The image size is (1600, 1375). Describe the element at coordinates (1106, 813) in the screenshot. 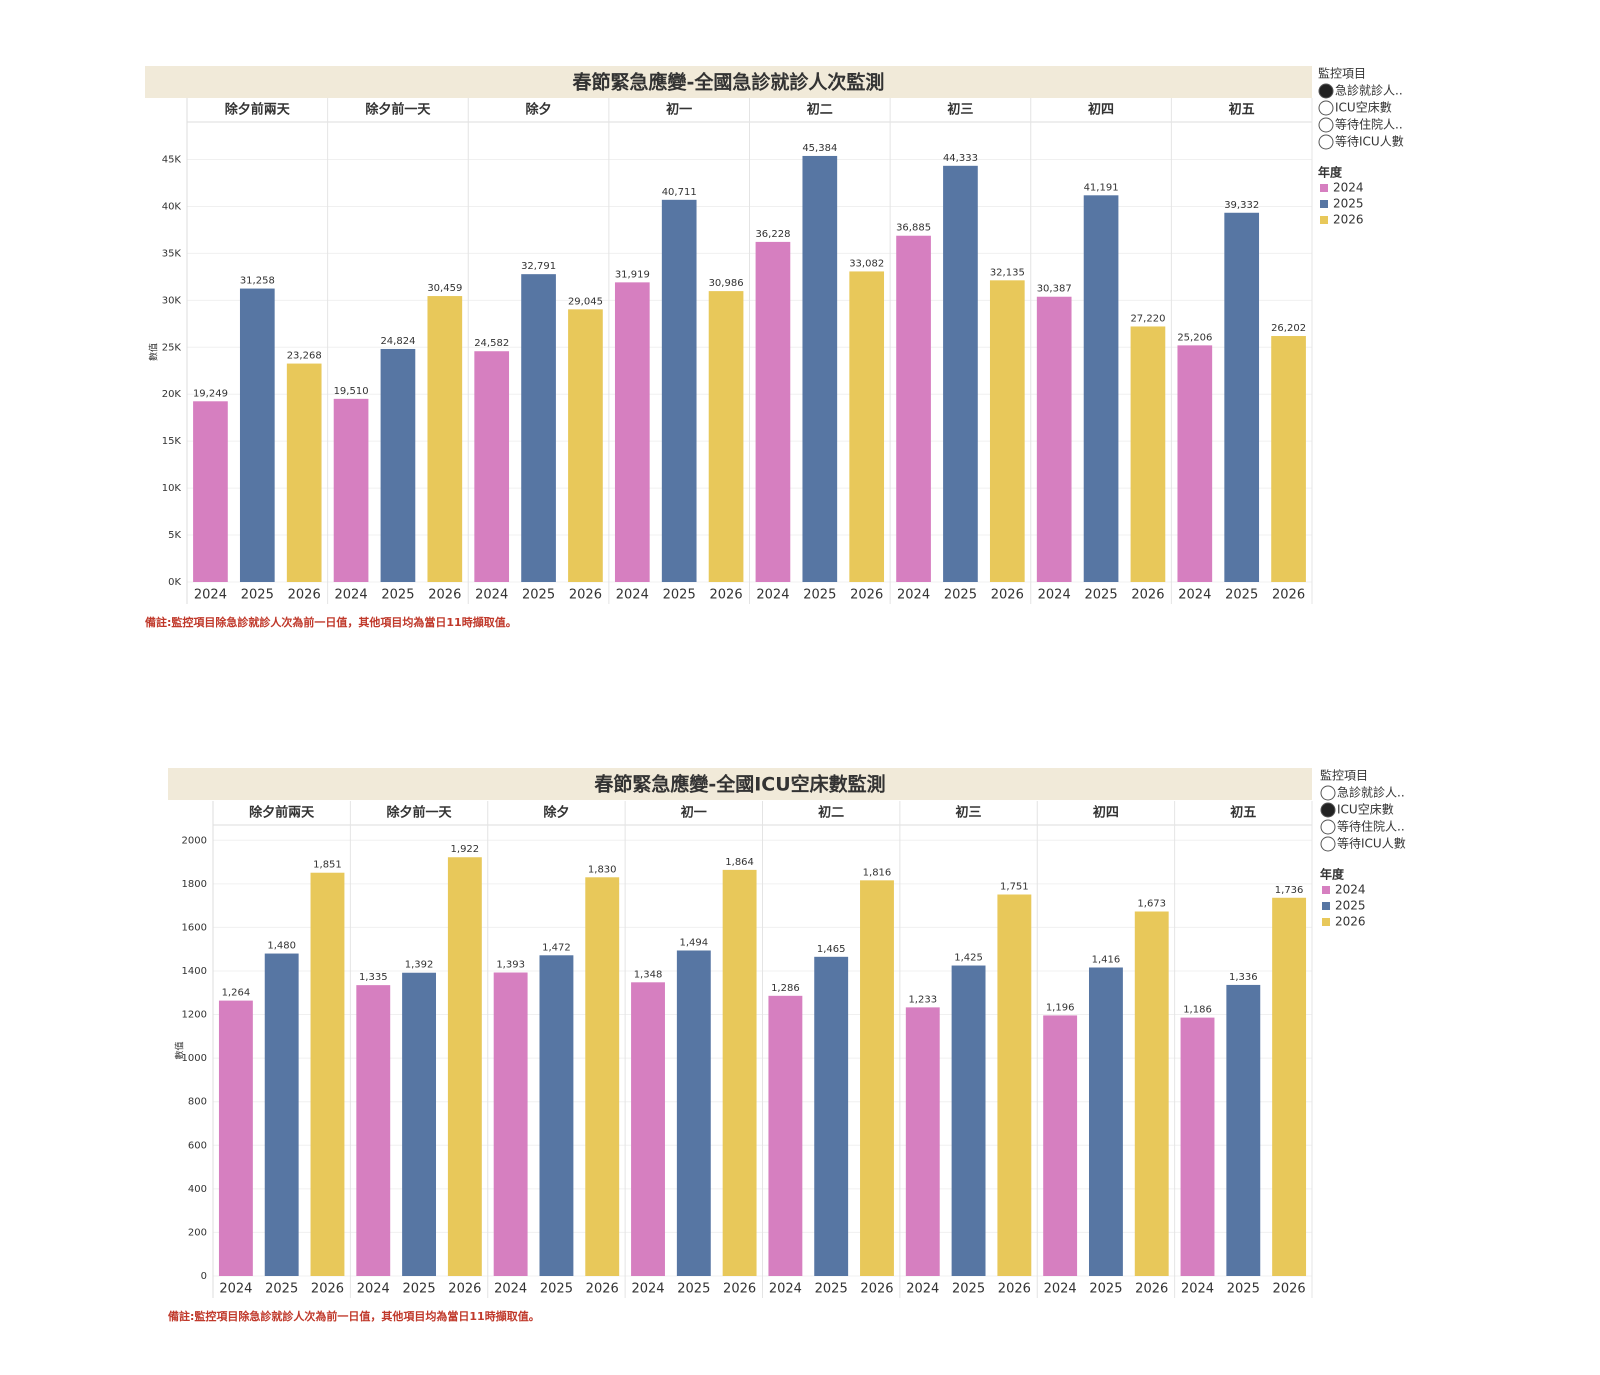

I see `group-header: 初四` at that location.